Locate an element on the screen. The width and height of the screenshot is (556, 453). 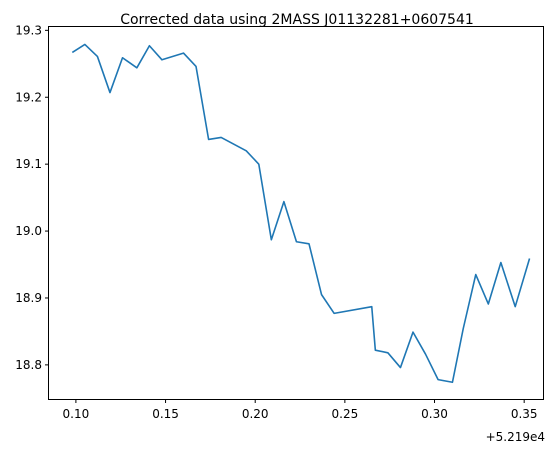
x-tick-label: 0.30 is located at coordinates (434, 414).